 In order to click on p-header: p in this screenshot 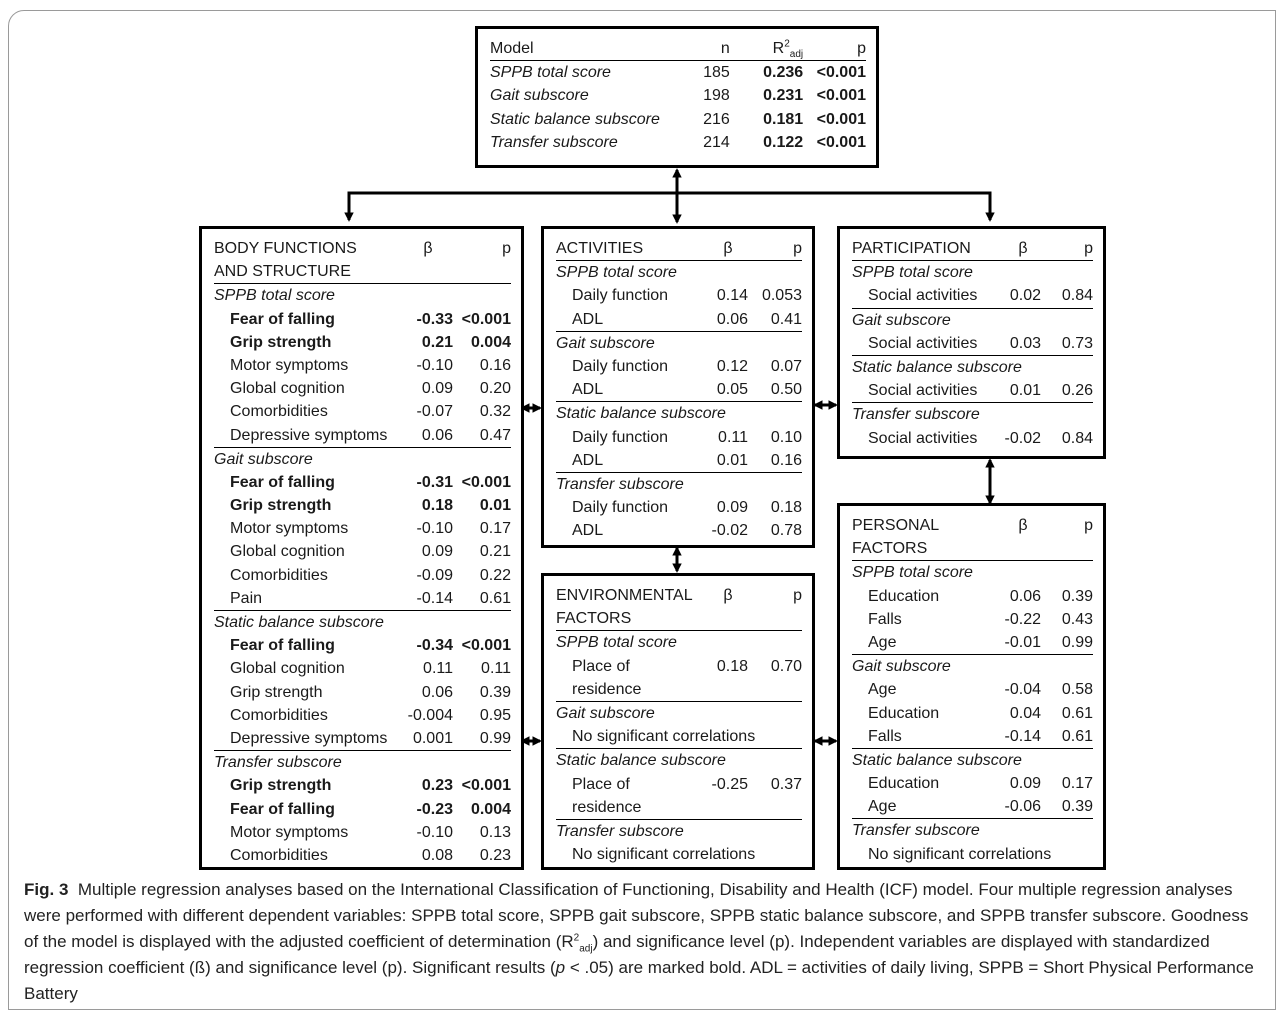, I will do `click(506, 248)`.